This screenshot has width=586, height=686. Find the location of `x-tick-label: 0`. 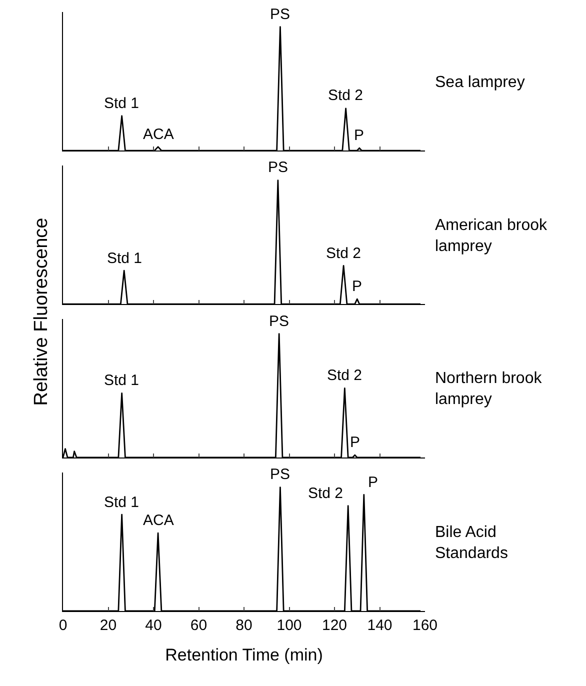

x-tick-label: 0 is located at coordinates (63, 625).